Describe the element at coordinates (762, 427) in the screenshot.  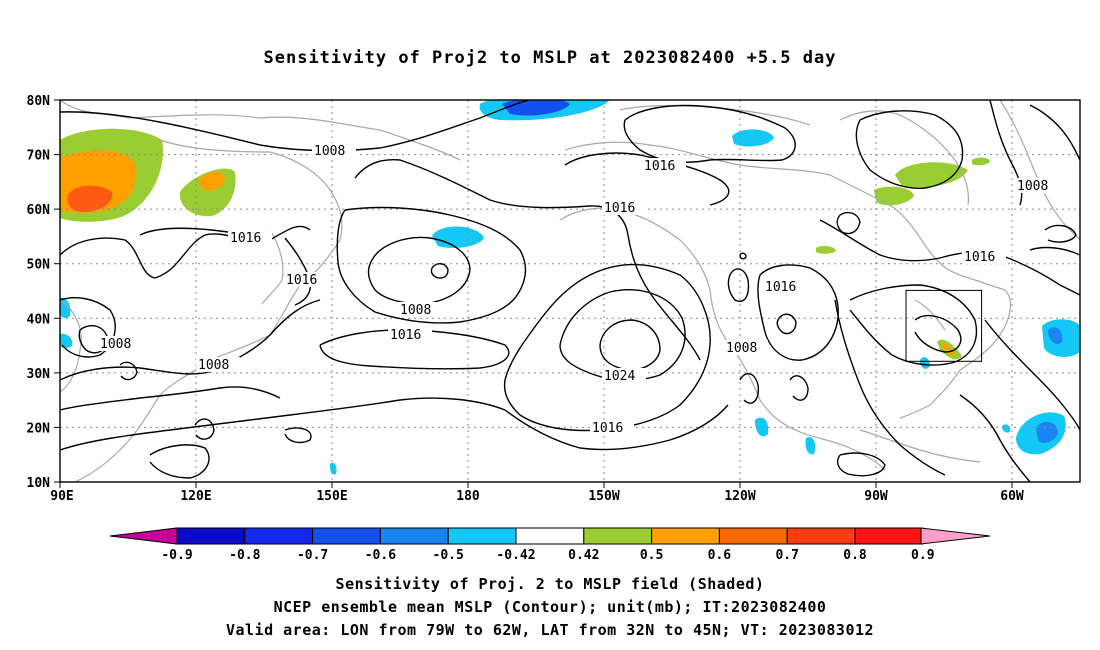
I see `shade-negative-mexico` at that location.